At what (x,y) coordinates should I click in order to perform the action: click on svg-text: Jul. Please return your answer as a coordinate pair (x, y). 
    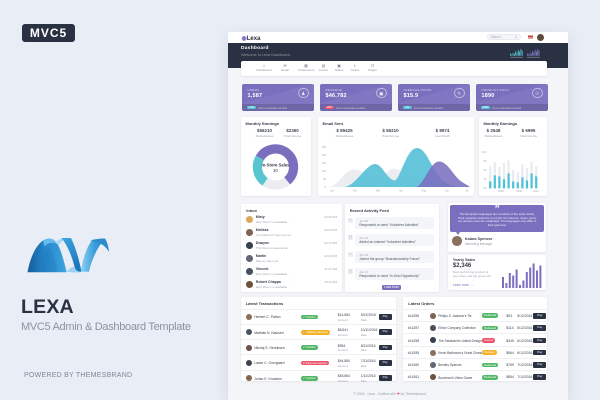
    Looking at the image, I should click on (467, 191).